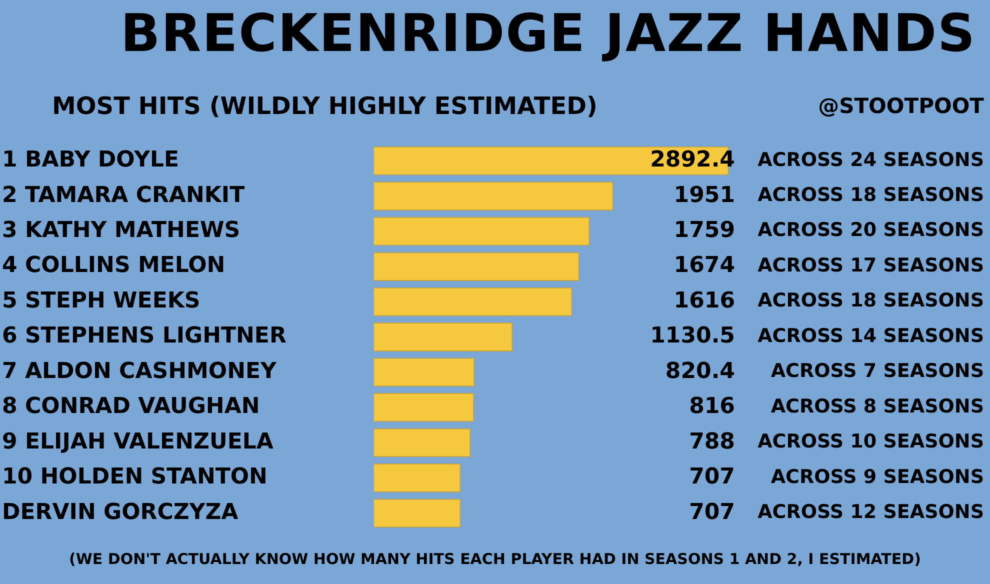 The height and width of the screenshot is (584, 990). Describe the element at coordinates (877, 477) in the screenshot. I see `text: ACROSS 9 SEASONS` at that location.